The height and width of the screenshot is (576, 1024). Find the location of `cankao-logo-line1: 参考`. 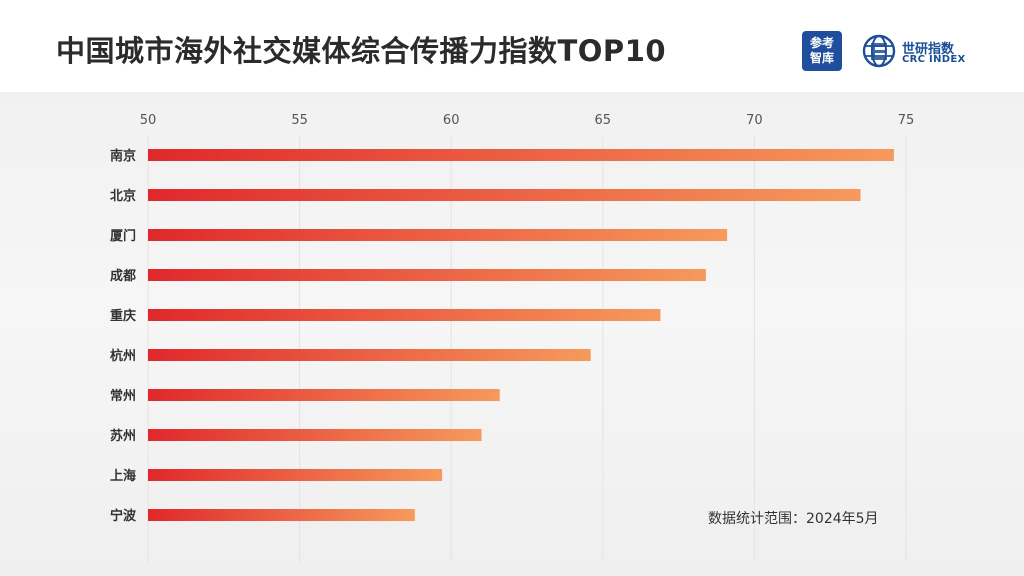

cankao-logo-line1: 参考 is located at coordinates (821, 43).